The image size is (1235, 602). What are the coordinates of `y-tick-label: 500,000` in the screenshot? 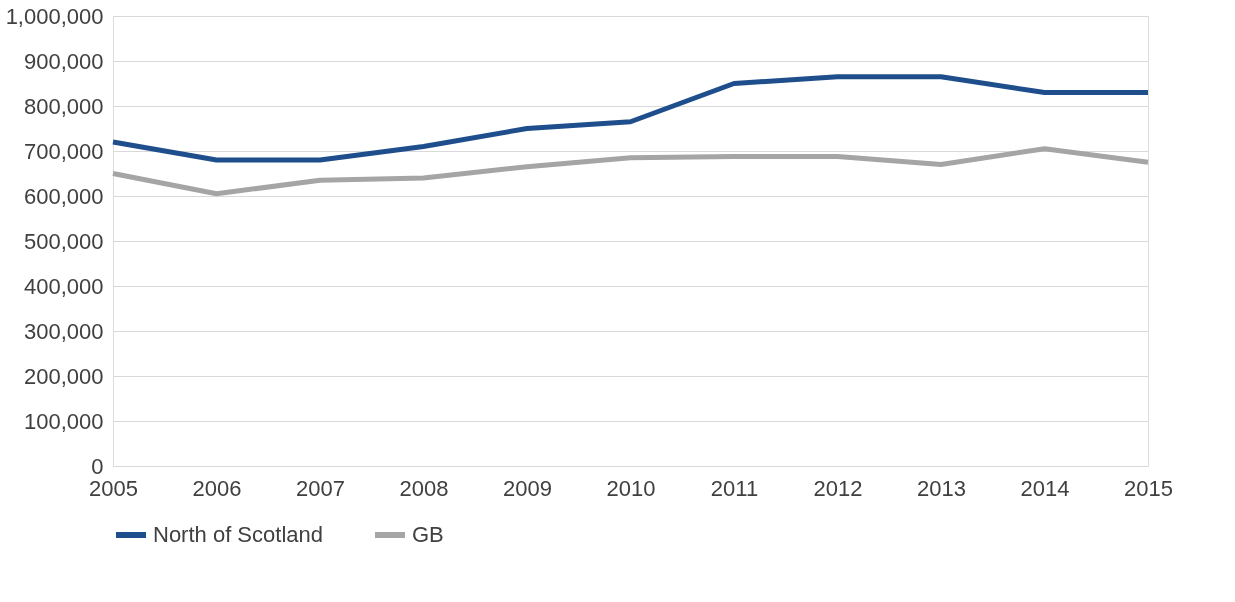 It's located at (63, 241).